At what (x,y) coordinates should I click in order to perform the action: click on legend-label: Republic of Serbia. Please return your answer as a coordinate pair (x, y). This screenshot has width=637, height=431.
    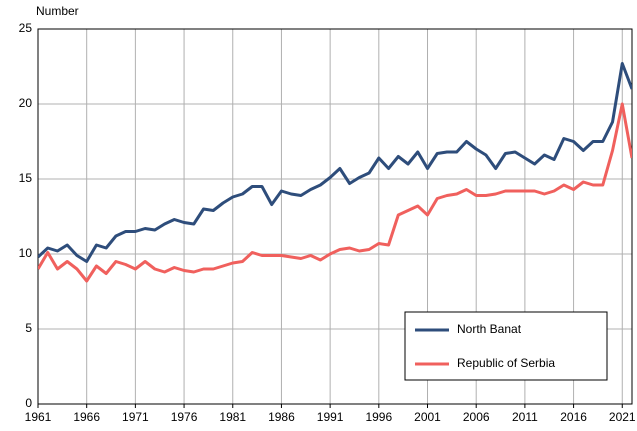
    Looking at the image, I should click on (506, 363).